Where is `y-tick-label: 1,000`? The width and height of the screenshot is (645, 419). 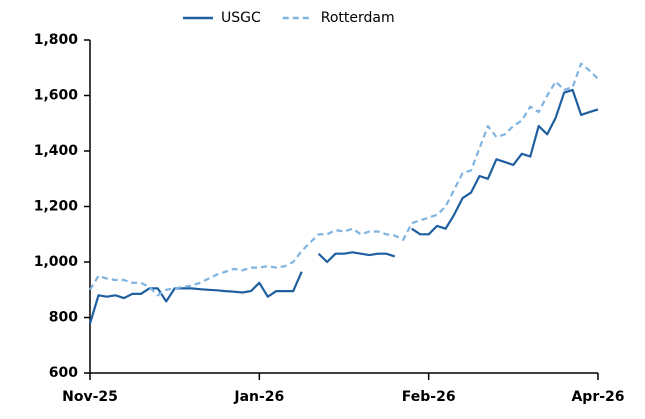 y-tick-label: 1,000 is located at coordinates (56, 262).